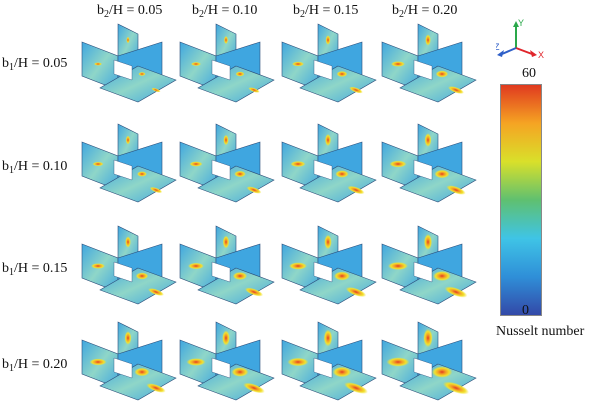  I want to click on contour-panel-r1-c2, so click(227, 63).